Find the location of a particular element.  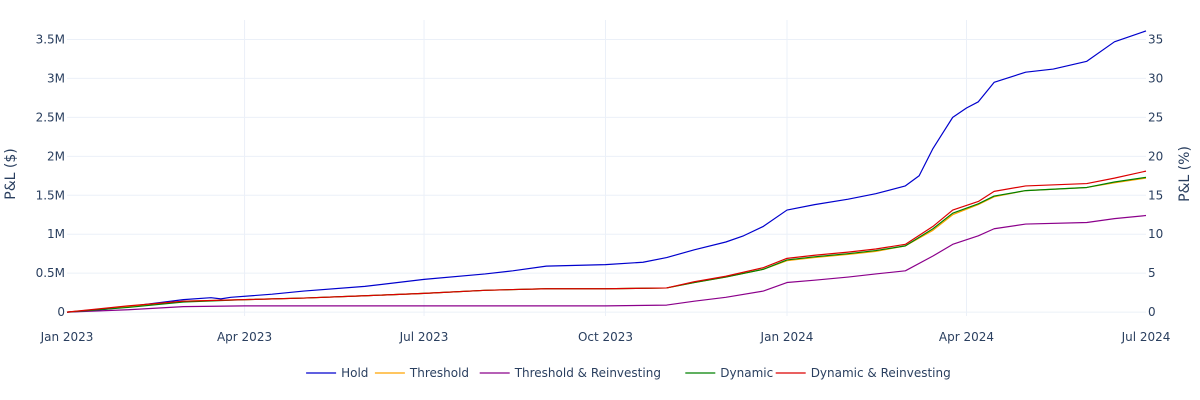

x-tick-label: Jan 2024 is located at coordinates (787, 337).